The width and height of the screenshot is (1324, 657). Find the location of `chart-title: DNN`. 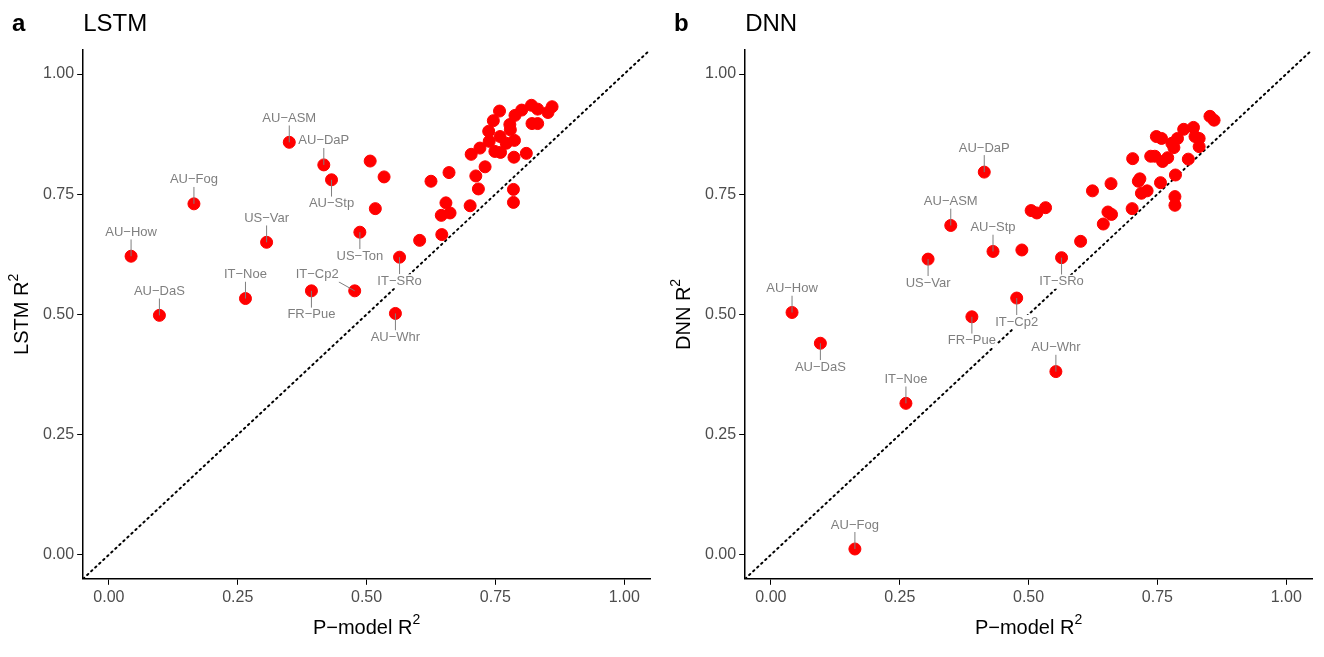

chart-title: DNN is located at coordinates (771, 22).